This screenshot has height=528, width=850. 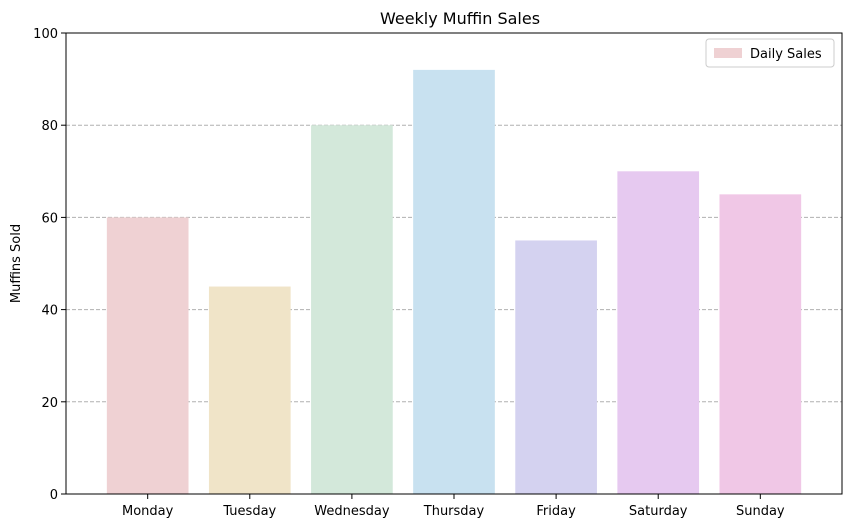 I want to click on bar-saturday, so click(x=658, y=333).